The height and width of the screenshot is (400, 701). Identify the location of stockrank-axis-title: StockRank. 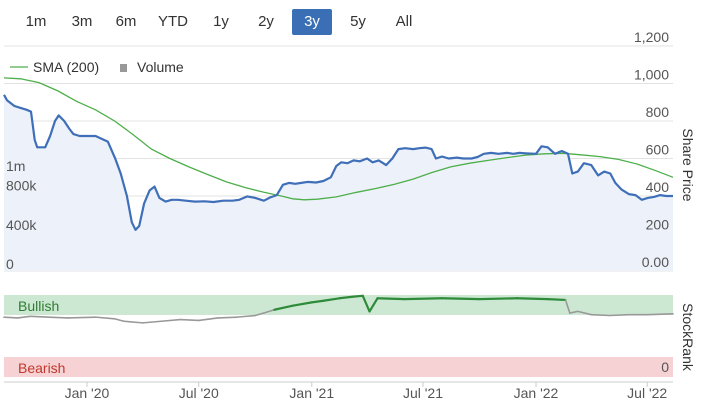
(688, 337).